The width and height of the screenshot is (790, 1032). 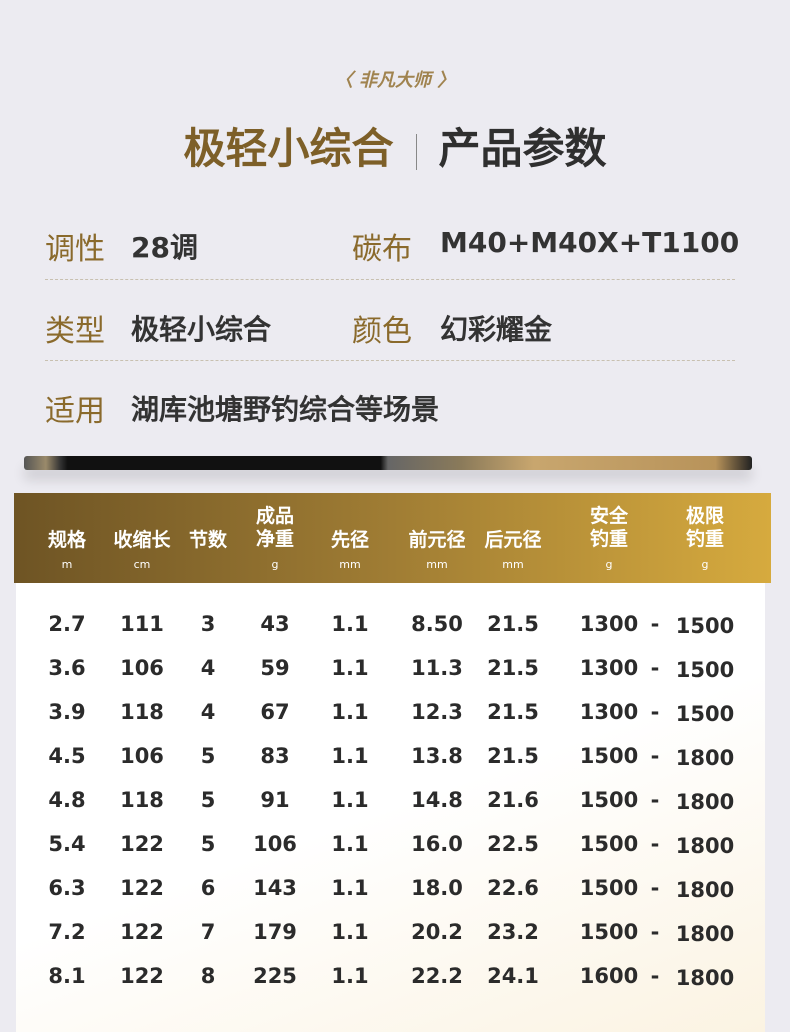 I want to click on table-cell: 179, so click(x=275, y=932).